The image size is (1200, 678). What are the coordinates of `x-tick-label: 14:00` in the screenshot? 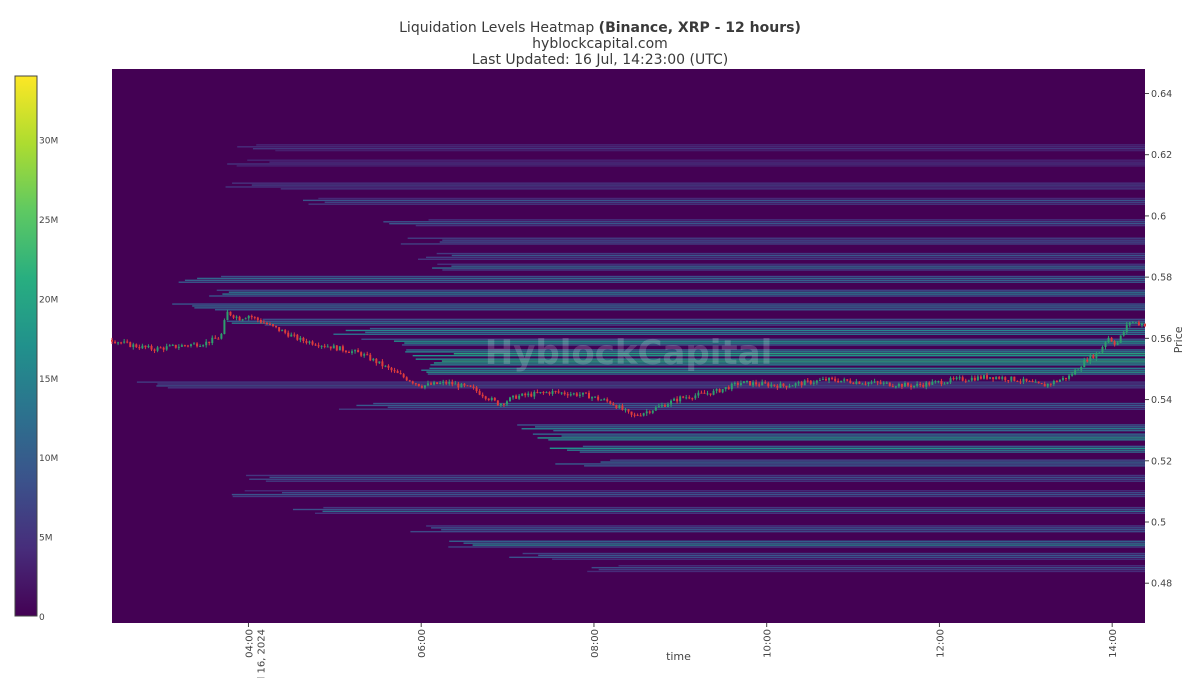 It's located at (1113, 643).